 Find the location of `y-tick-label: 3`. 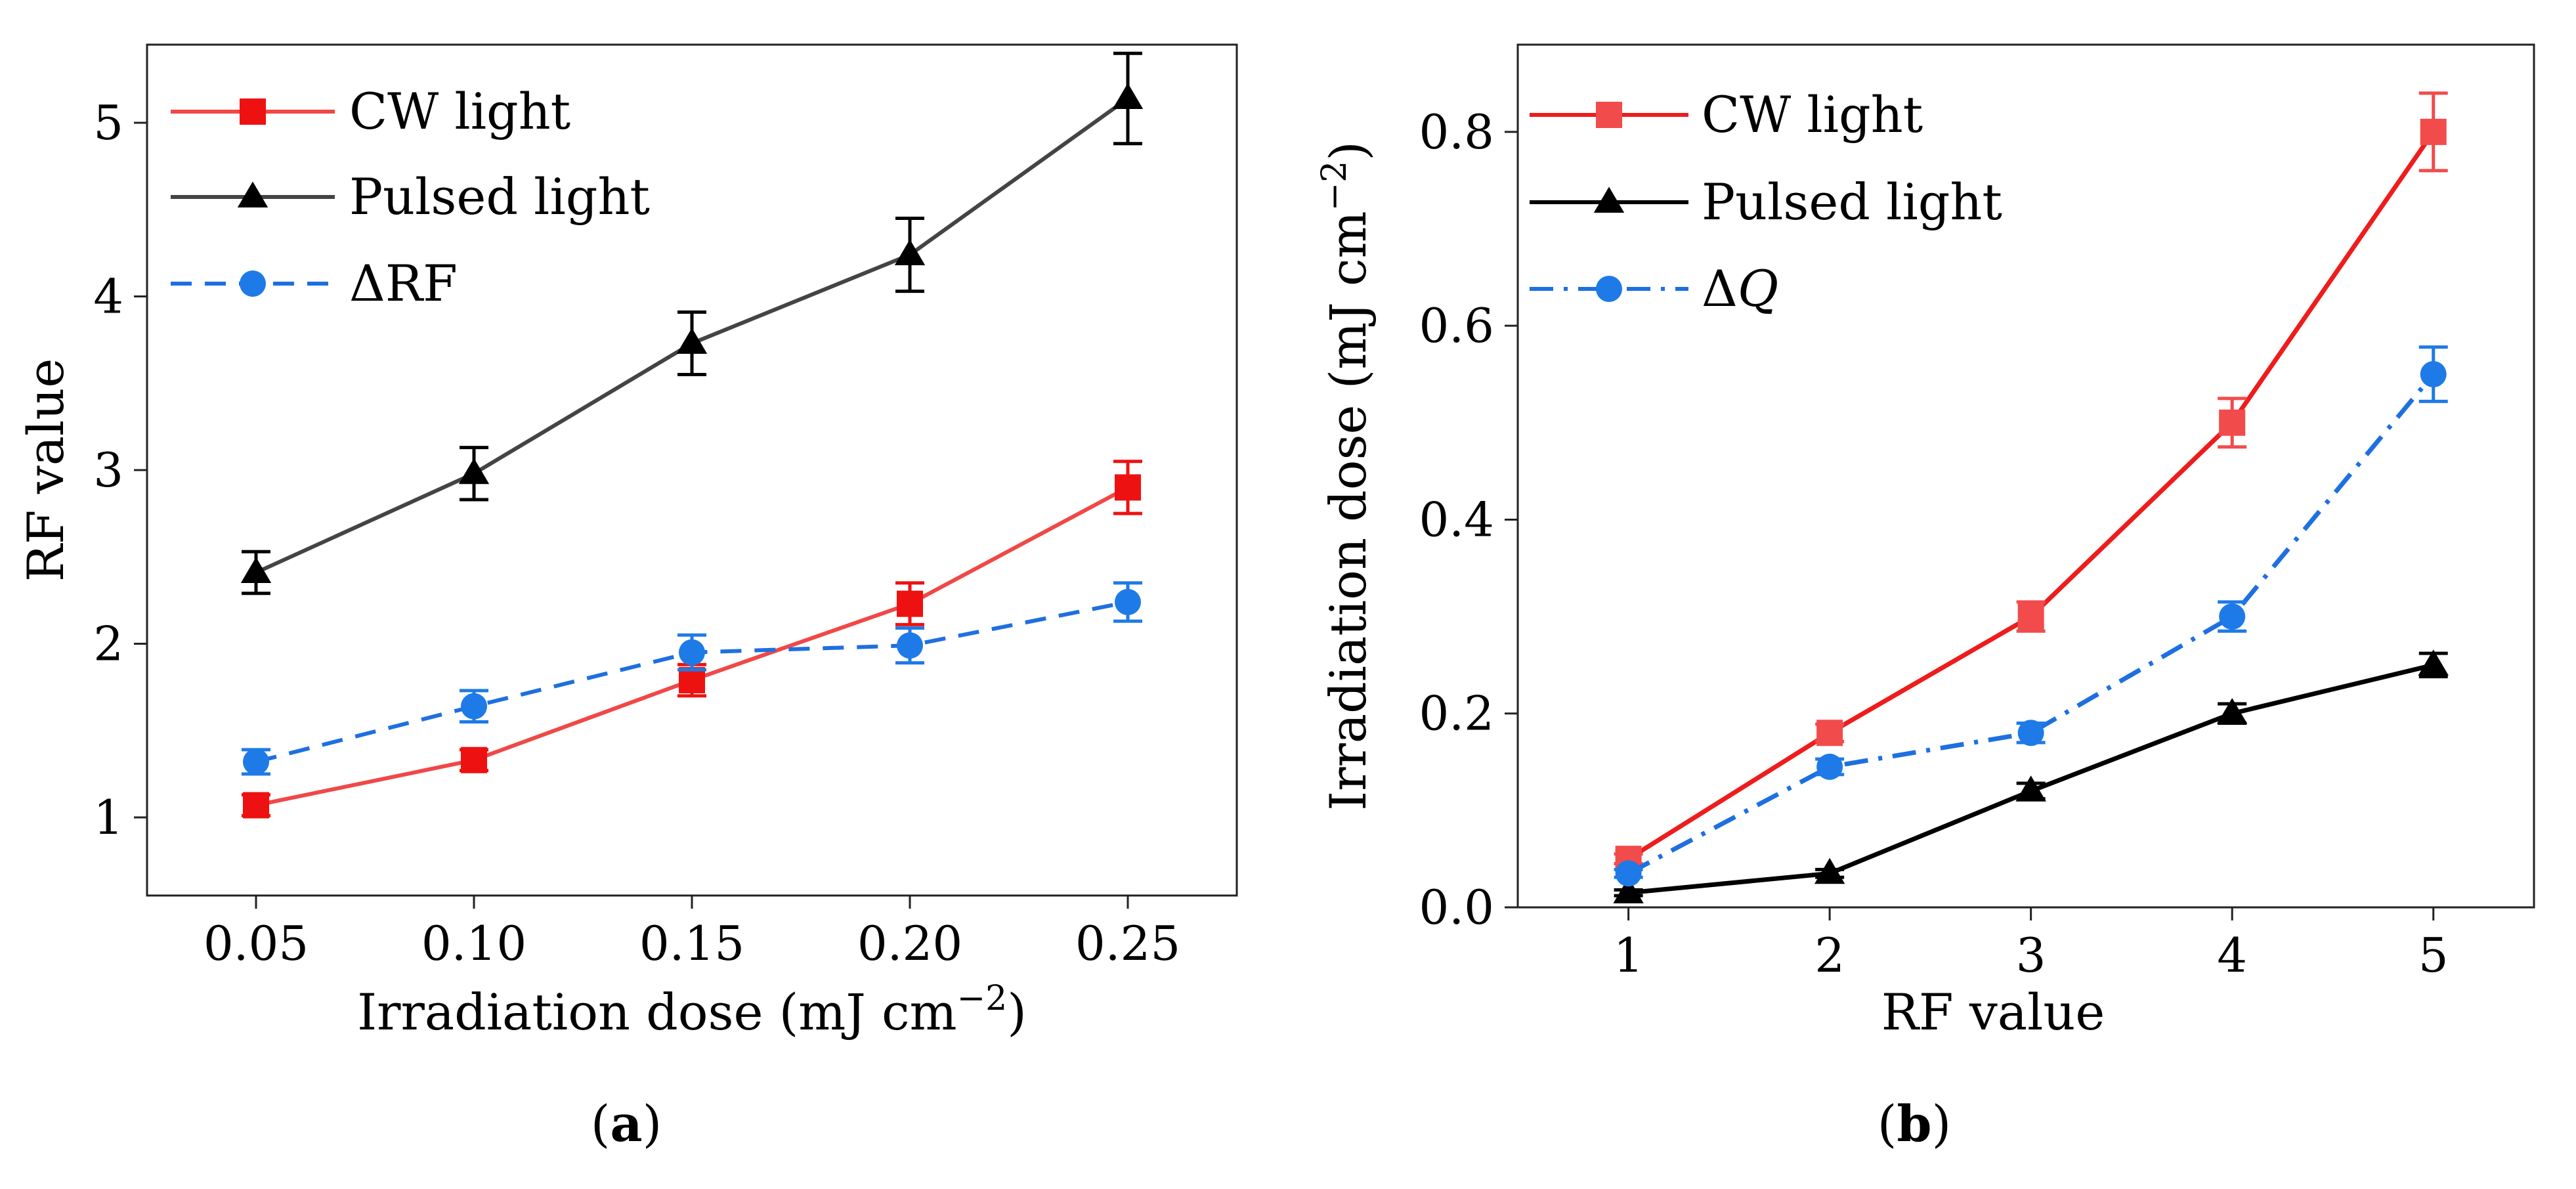

y-tick-label: 3 is located at coordinates (108, 471).